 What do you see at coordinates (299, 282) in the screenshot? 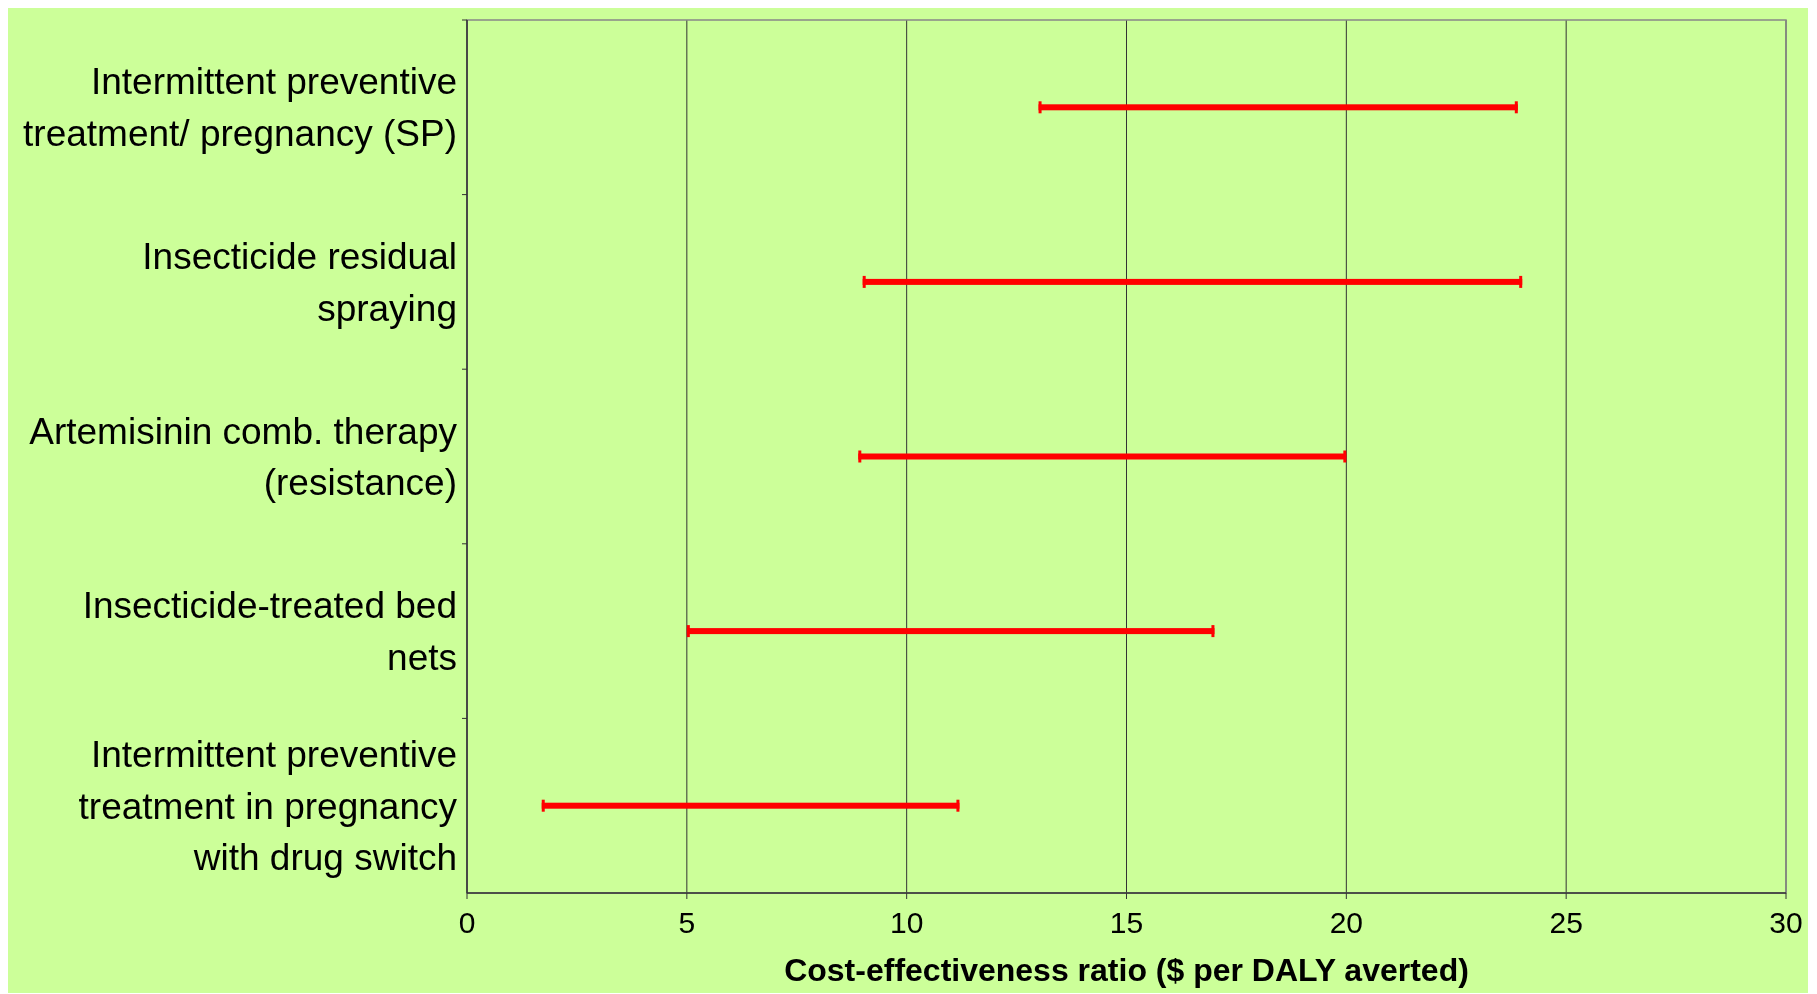
I see `y-tick-label: Insecticide residual spraying` at bounding box center [299, 282].